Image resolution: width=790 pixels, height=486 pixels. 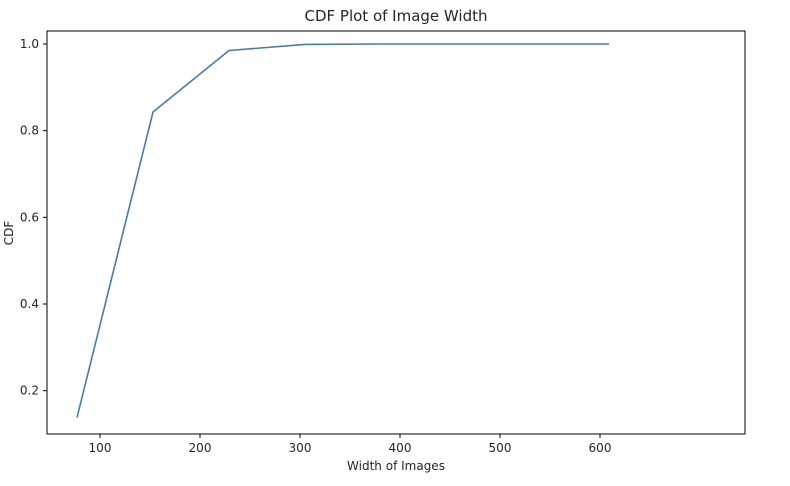 I want to click on y-tick-label: 0.2, so click(x=29, y=391).